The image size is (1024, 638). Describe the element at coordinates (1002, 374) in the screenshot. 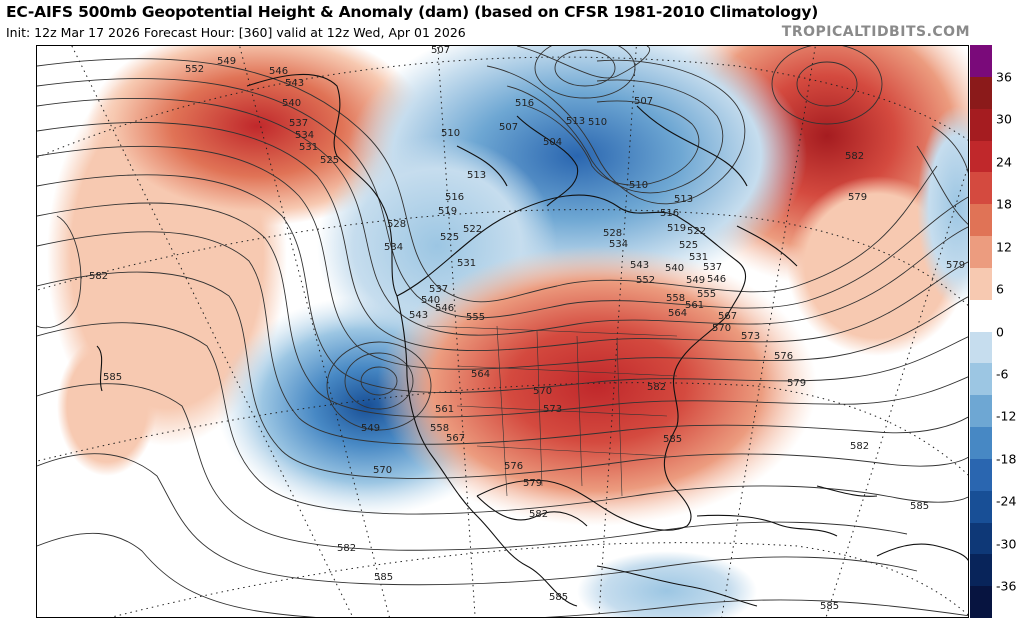

I see `colorbar-label: -6` at that location.